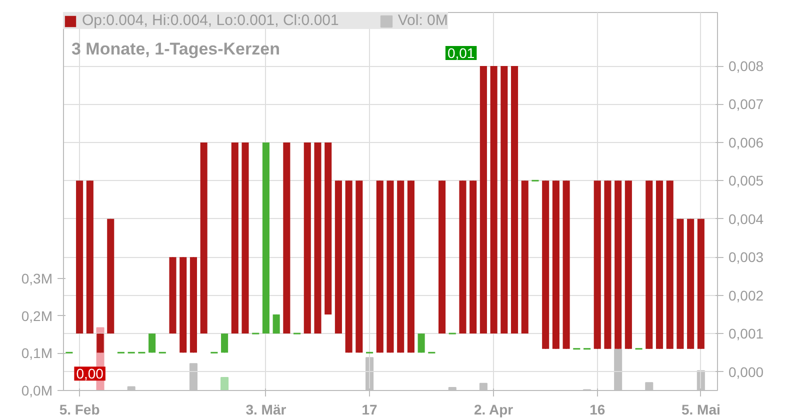  Describe the element at coordinates (746, 104) in the screenshot. I see `y-tick-label: 0,007` at that location.